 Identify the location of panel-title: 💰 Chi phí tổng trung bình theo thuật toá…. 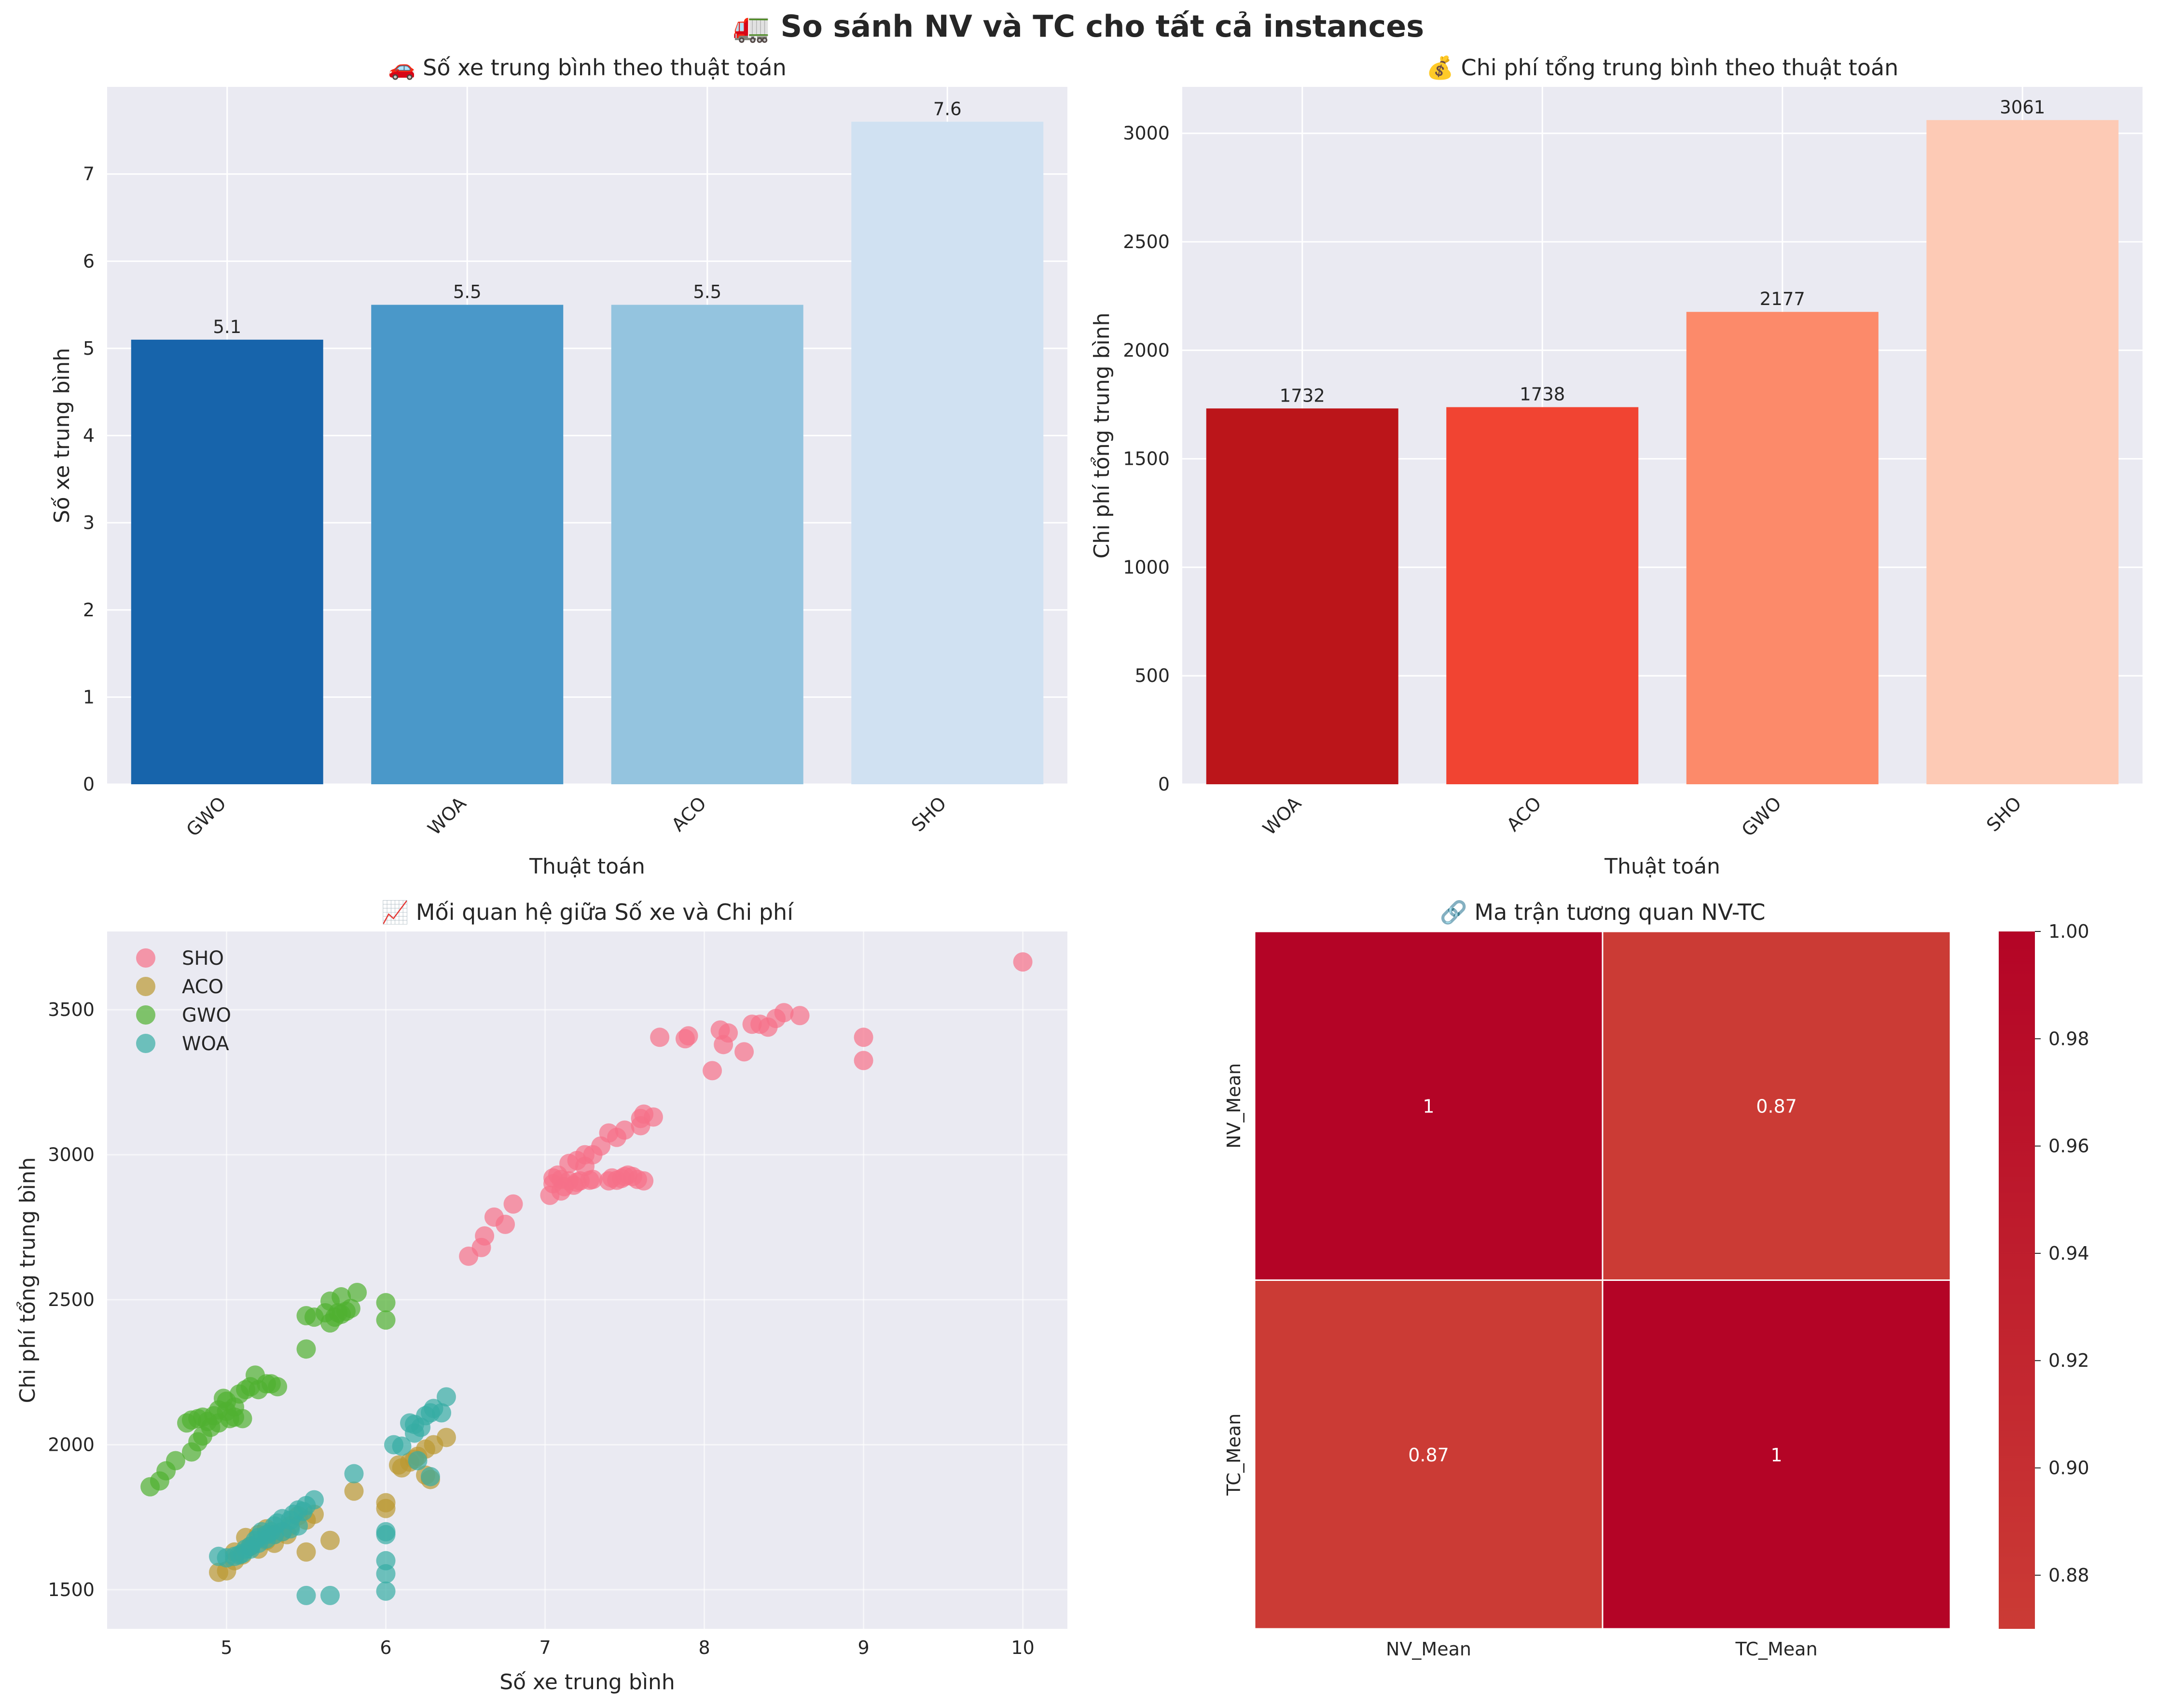
(1662, 68).